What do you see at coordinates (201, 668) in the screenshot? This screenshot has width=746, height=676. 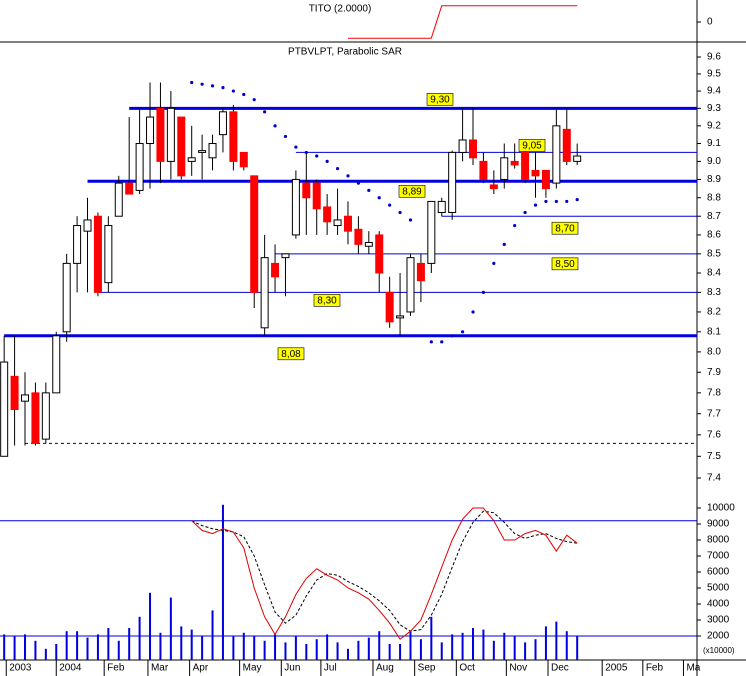 I see `x-tick-label: Apr` at bounding box center [201, 668].